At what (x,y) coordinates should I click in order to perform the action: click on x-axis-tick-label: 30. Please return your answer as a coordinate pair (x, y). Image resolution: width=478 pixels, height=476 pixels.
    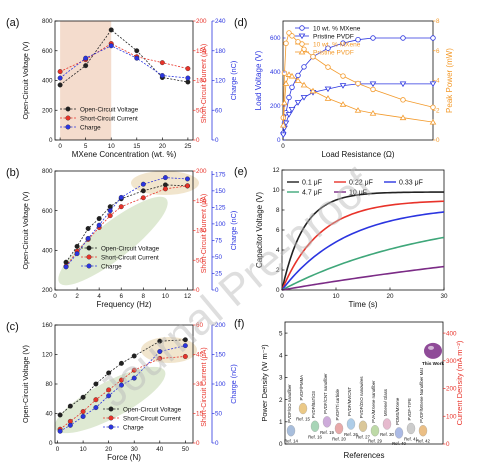
    Looking at the image, I should click on (135, 449).